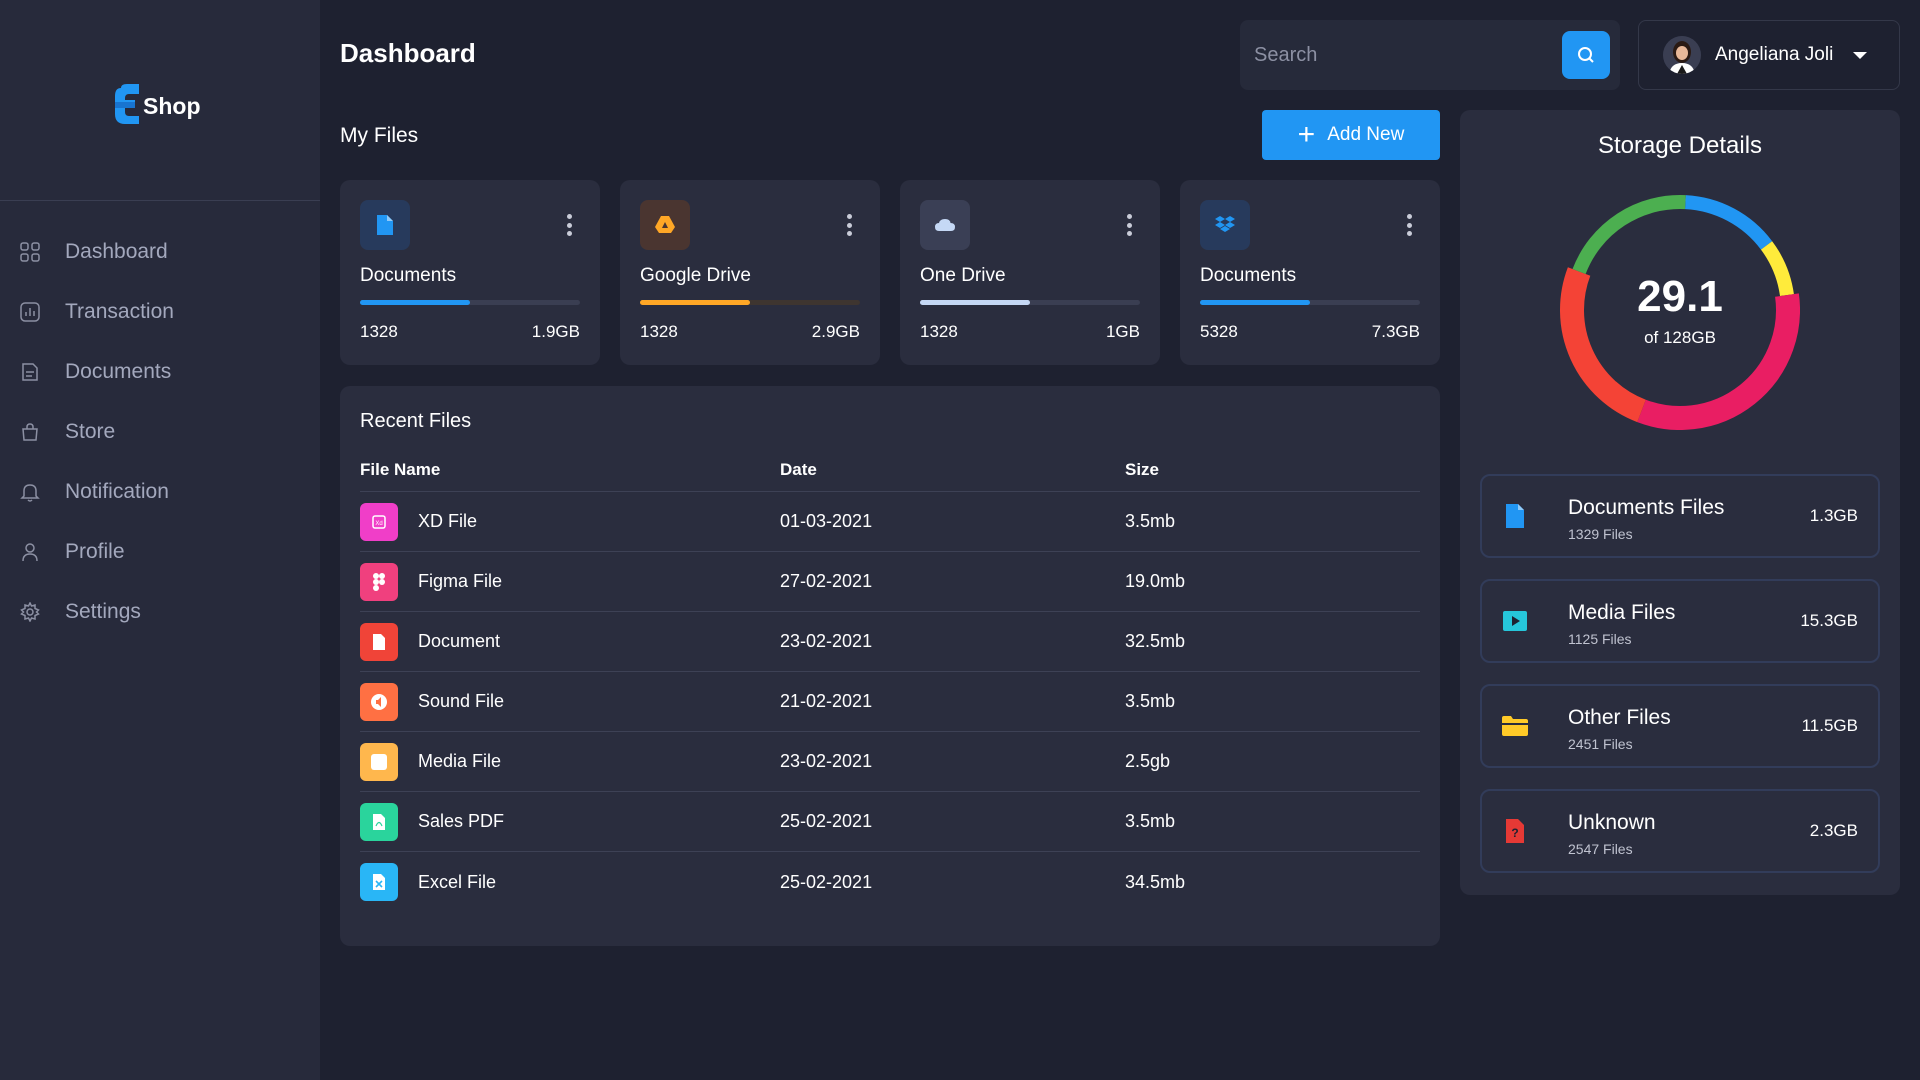 Image resolution: width=1920 pixels, height=1080 pixels. What do you see at coordinates (379, 761) in the screenshot?
I see `media-icon` at bounding box center [379, 761].